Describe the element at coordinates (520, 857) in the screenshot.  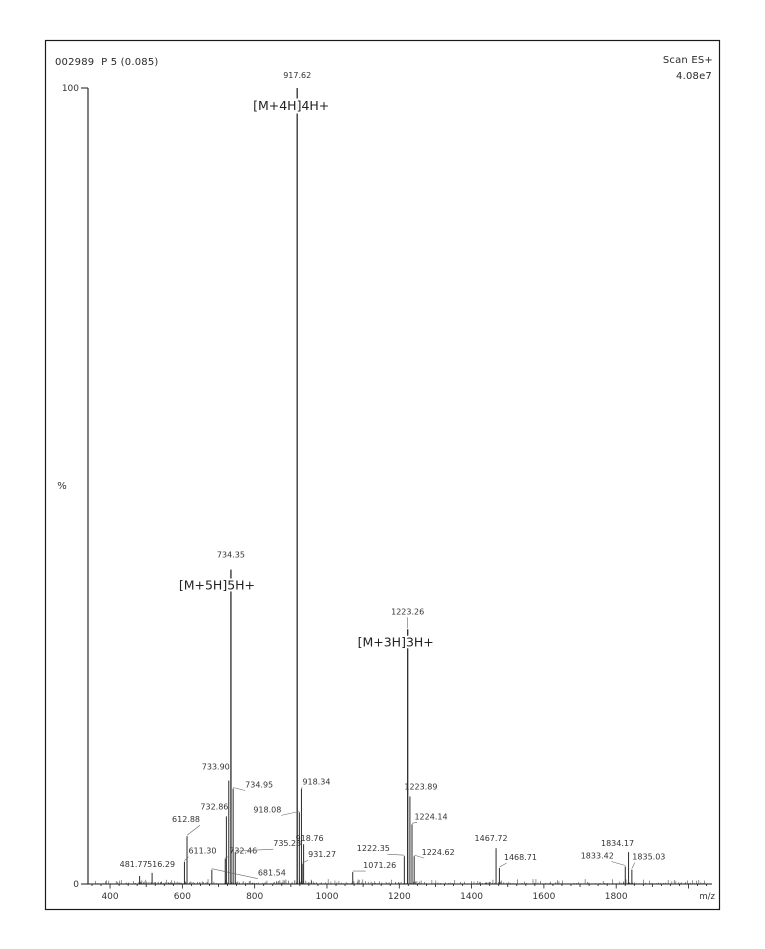
I see `peak-label: 1468.71` at that location.